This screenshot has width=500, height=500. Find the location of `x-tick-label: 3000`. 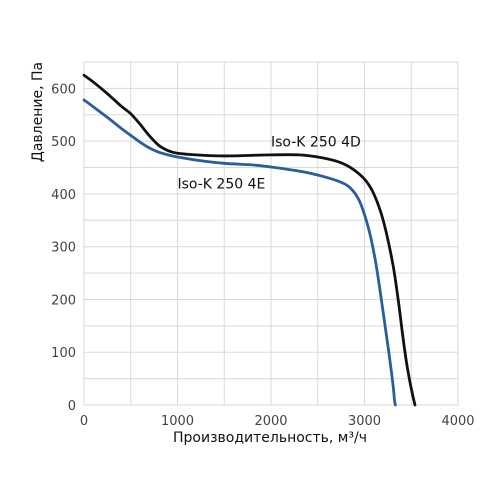

x-tick-label: 3000 is located at coordinates (364, 421).